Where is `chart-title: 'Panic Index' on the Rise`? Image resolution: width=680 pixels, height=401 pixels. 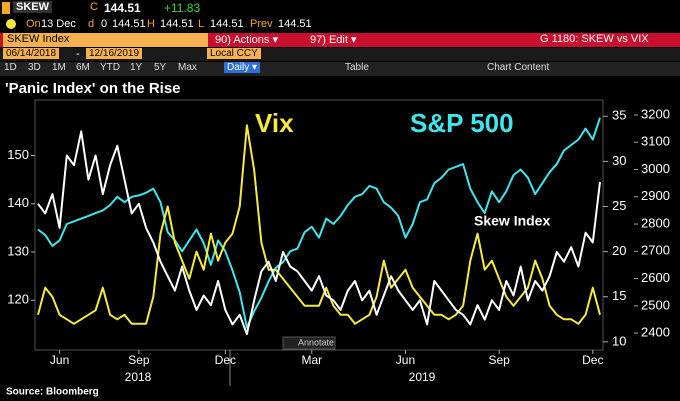 chart-title: 'Panic Index' on the Rise is located at coordinates (93, 88).